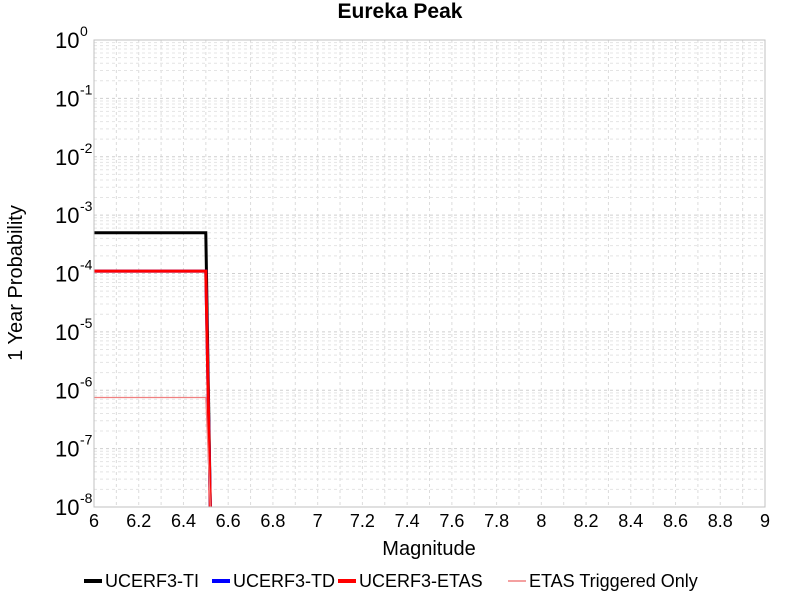 The width and height of the screenshot is (800, 600). I want to click on x-tick-label: 6.6, so click(228, 521).